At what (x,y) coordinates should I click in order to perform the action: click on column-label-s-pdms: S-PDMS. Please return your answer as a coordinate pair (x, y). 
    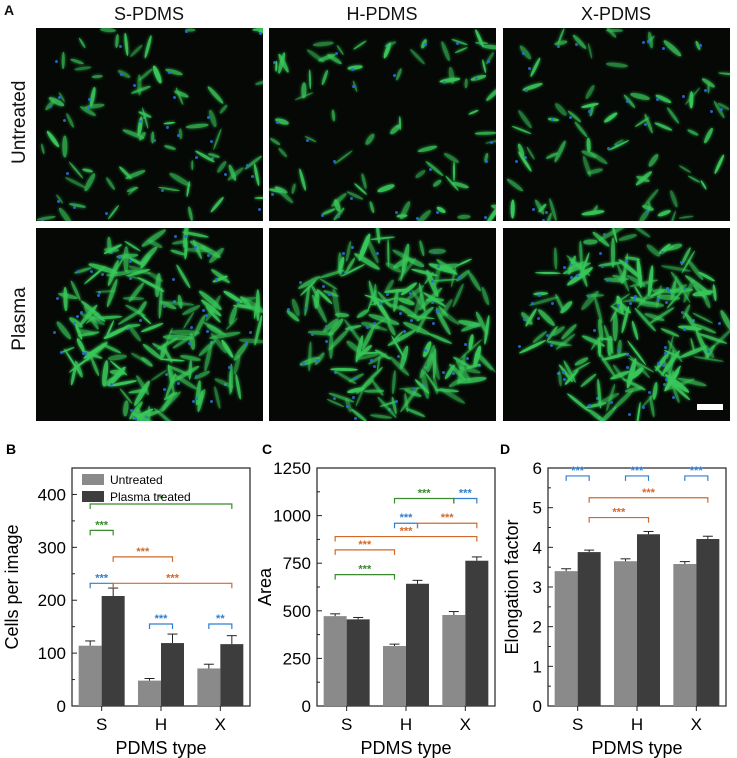
    Looking at the image, I should click on (148, 14).